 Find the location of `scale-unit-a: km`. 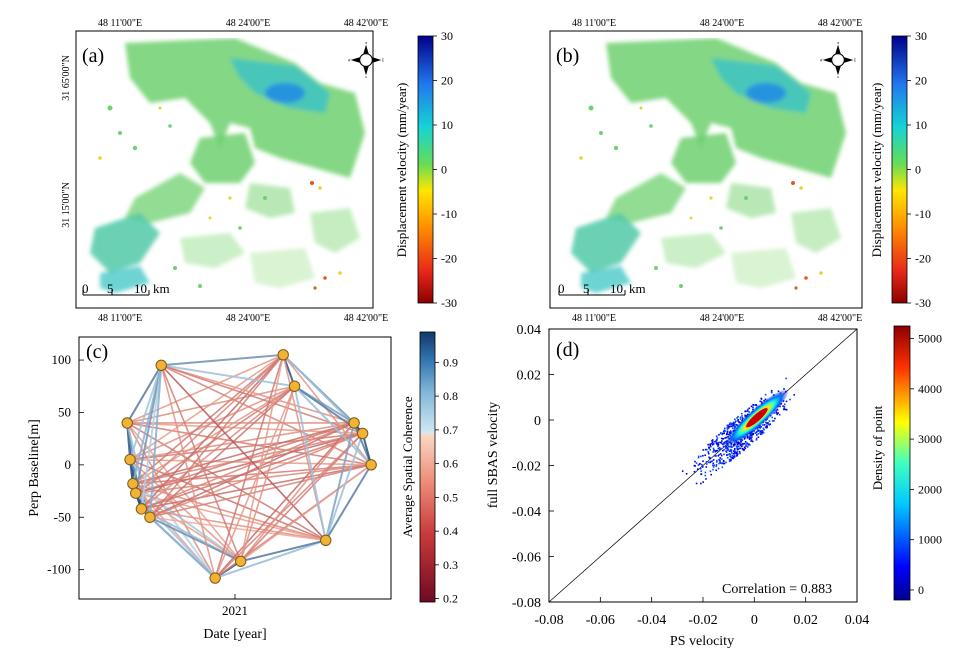

scale-unit-a: km is located at coordinates (161, 288).